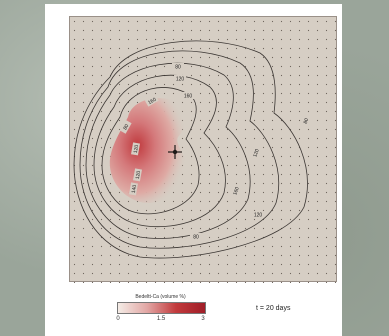 Image resolution: width=389 pixels, height=336 pixels. Describe the element at coordinates (175, 152) in the screenshot. I see `injection-point-icon` at that location.